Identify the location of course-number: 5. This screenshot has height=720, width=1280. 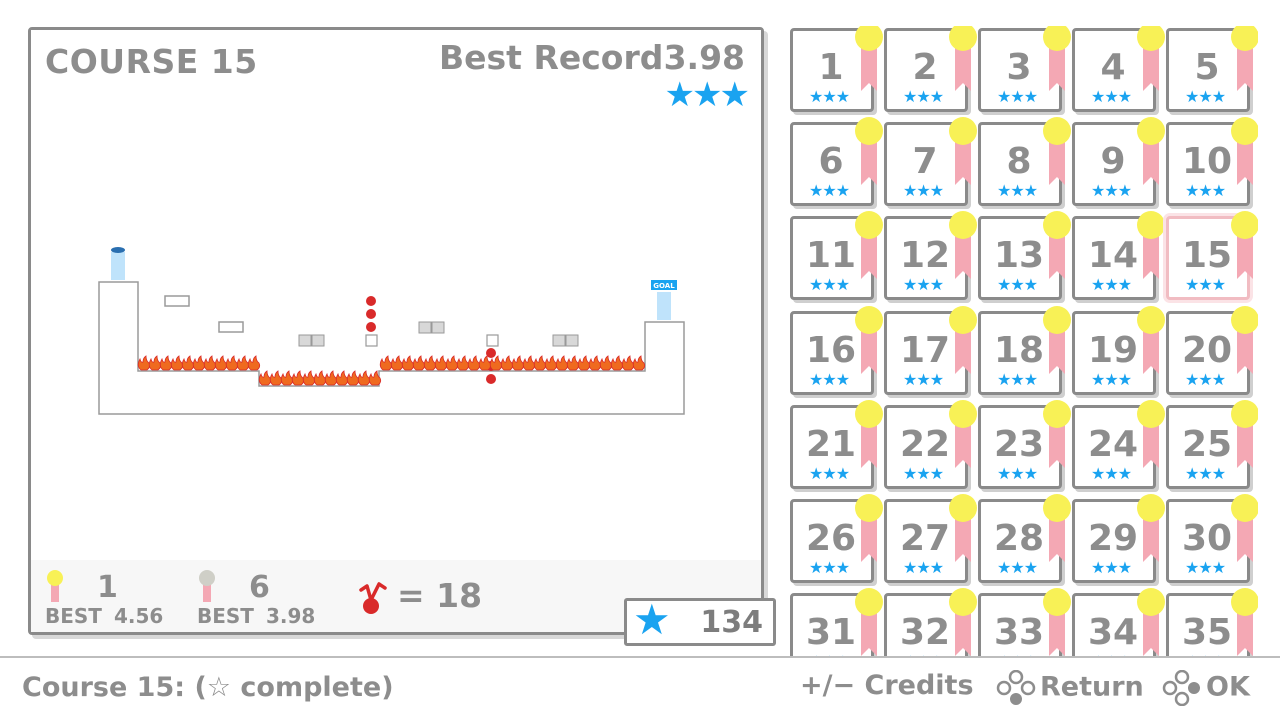
(1207, 67).